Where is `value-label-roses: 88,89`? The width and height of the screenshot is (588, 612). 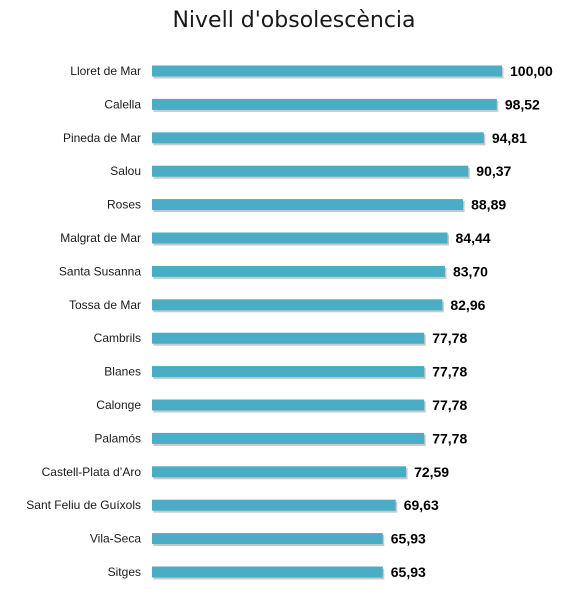 value-label-roses: 88,89 is located at coordinates (488, 205).